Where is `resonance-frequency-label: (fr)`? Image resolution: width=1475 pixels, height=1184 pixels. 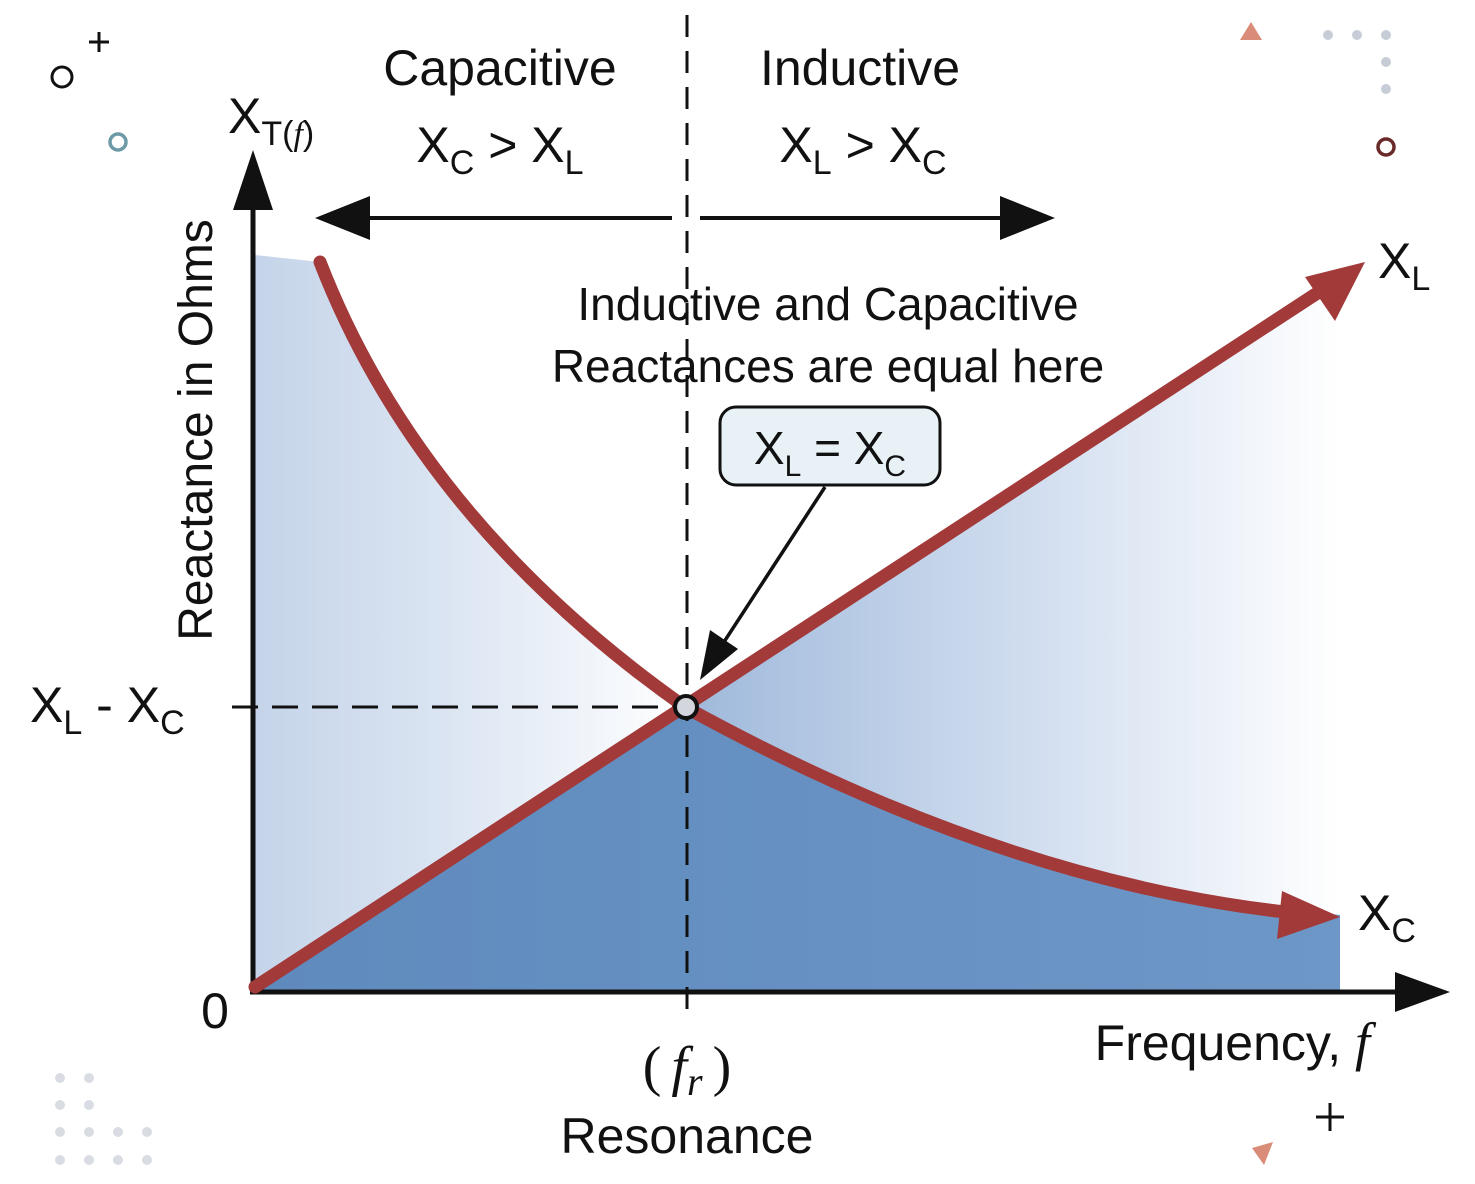 resonance-frequency-label: (fr) is located at coordinates (687, 1070).